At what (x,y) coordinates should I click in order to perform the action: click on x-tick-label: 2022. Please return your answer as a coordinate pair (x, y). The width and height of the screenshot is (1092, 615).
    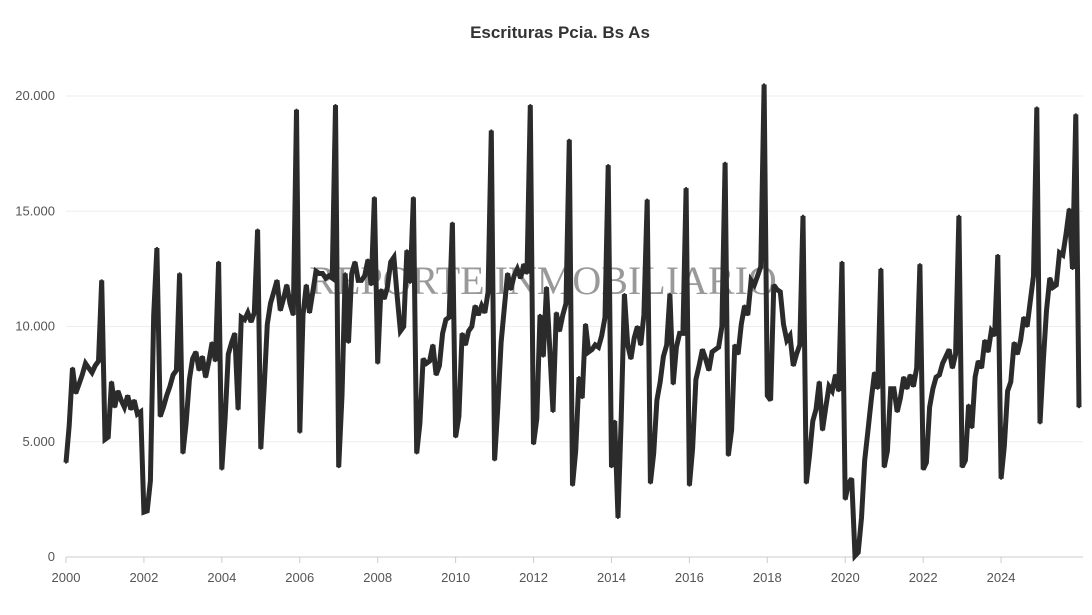
    Looking at the image, I should click on (923, 577).